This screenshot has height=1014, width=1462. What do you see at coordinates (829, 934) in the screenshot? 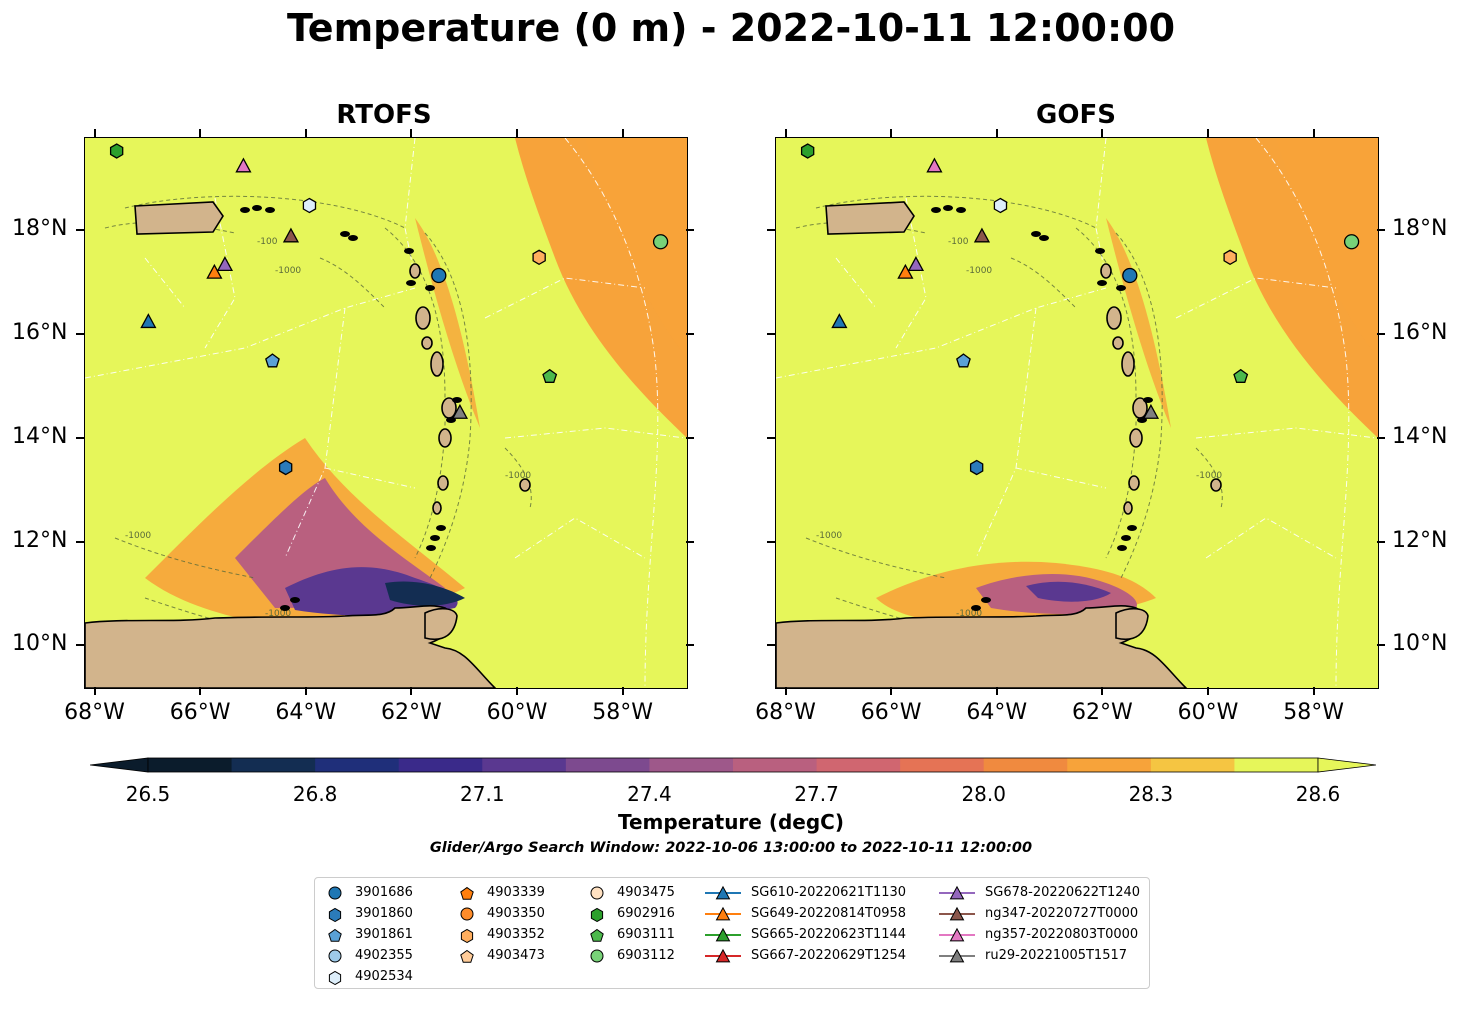
I see `legend-label: SG665-20220623T1144` at bounding box center [829, 934].